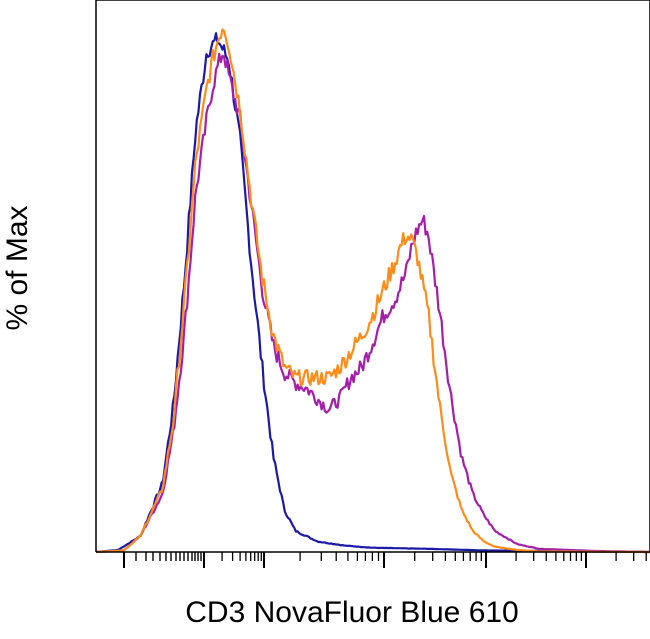 Image resolution: width=650 pixels, height=639 pixels. Describe the element at coordinates (385, 560) in the screenshot. I see `x-axis-ticks` at that location.